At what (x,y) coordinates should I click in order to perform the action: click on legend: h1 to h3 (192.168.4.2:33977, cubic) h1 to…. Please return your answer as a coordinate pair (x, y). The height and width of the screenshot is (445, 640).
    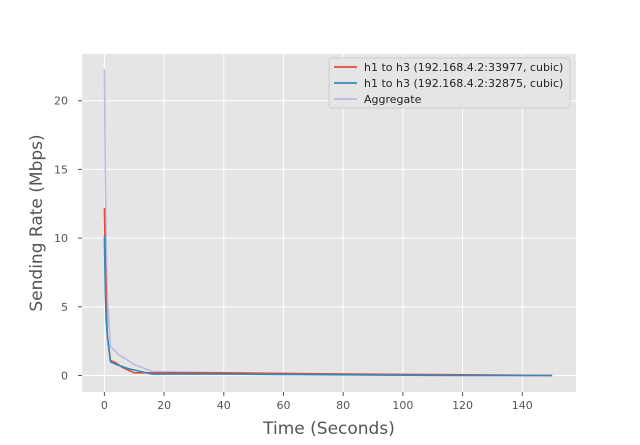
    Looking at the image, I should click on (449, 83).